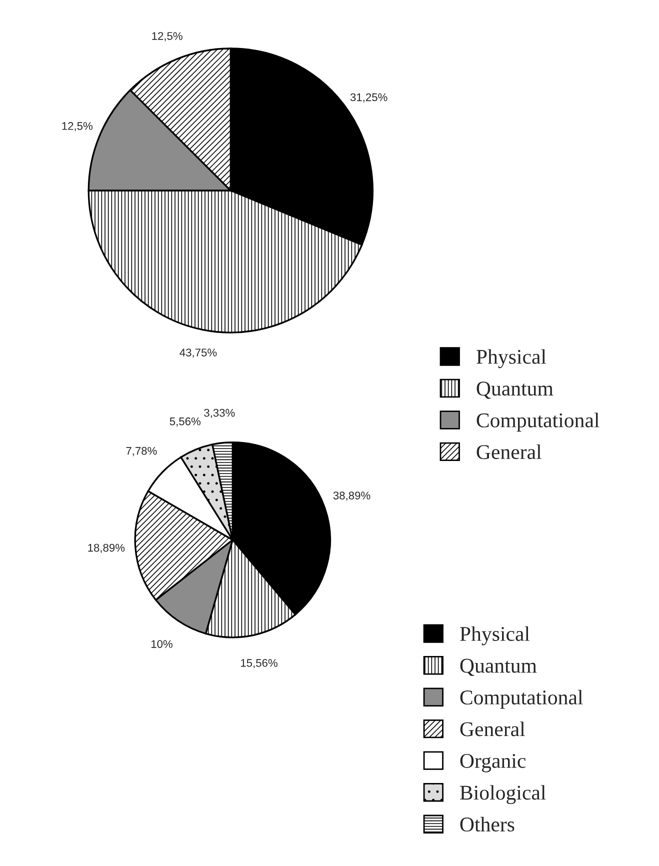 Image resolution: width=659 pixels, height=866 pixels. Describe the element at coordinates (219, 413) in the screenshot. I see `data-label: 3,33%` at that location.